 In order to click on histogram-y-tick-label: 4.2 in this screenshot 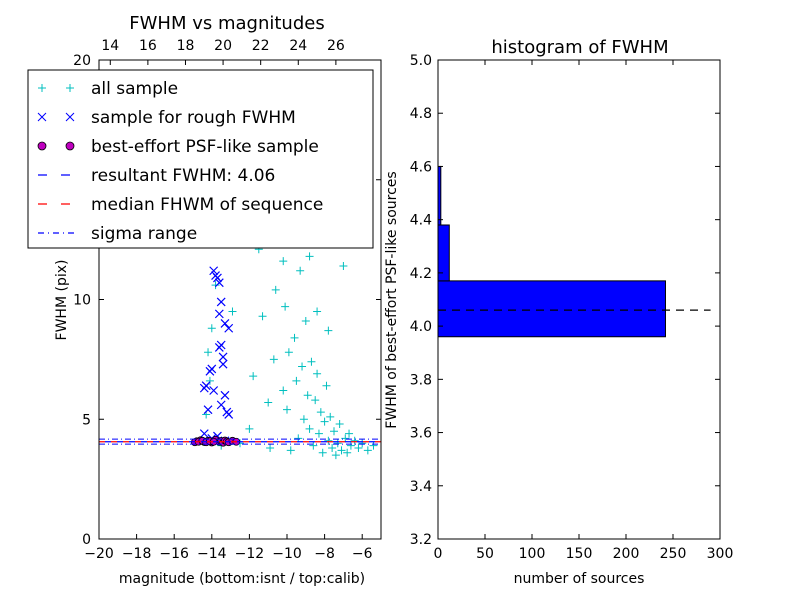, I will do `click(421, 274)`.